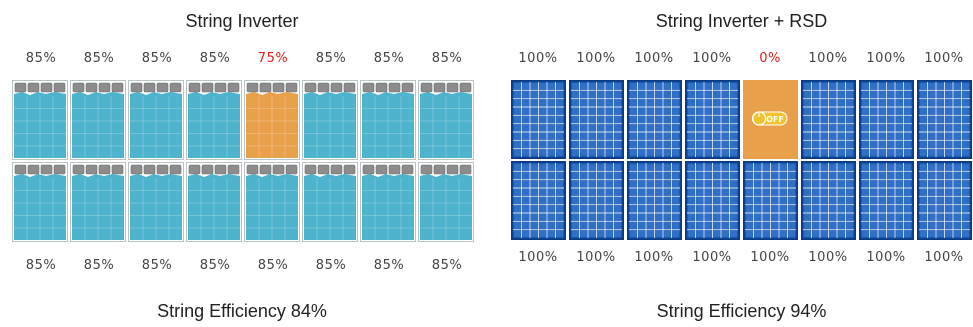 The height and width of the screenshot is (327, 973). Describe the element at coordinates (157, 265) in the screenshot. I see `left-bottom-pct-2: 85%` at that location.